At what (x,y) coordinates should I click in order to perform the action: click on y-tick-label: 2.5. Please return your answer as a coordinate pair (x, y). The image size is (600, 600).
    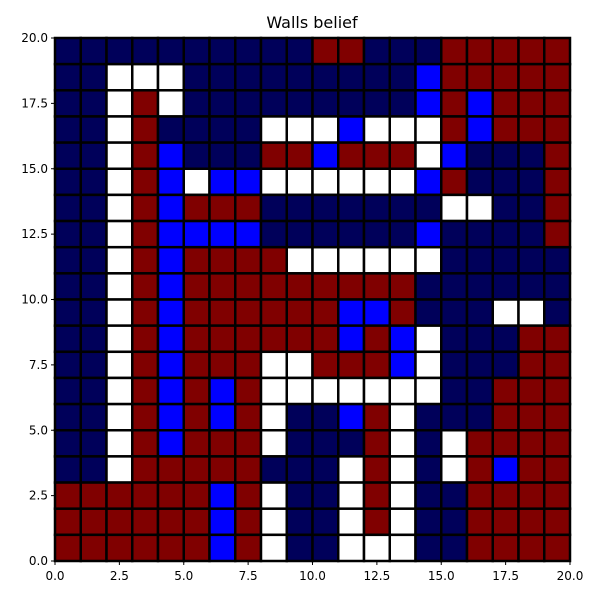
    Looking at the image, I should click on (38, 496).